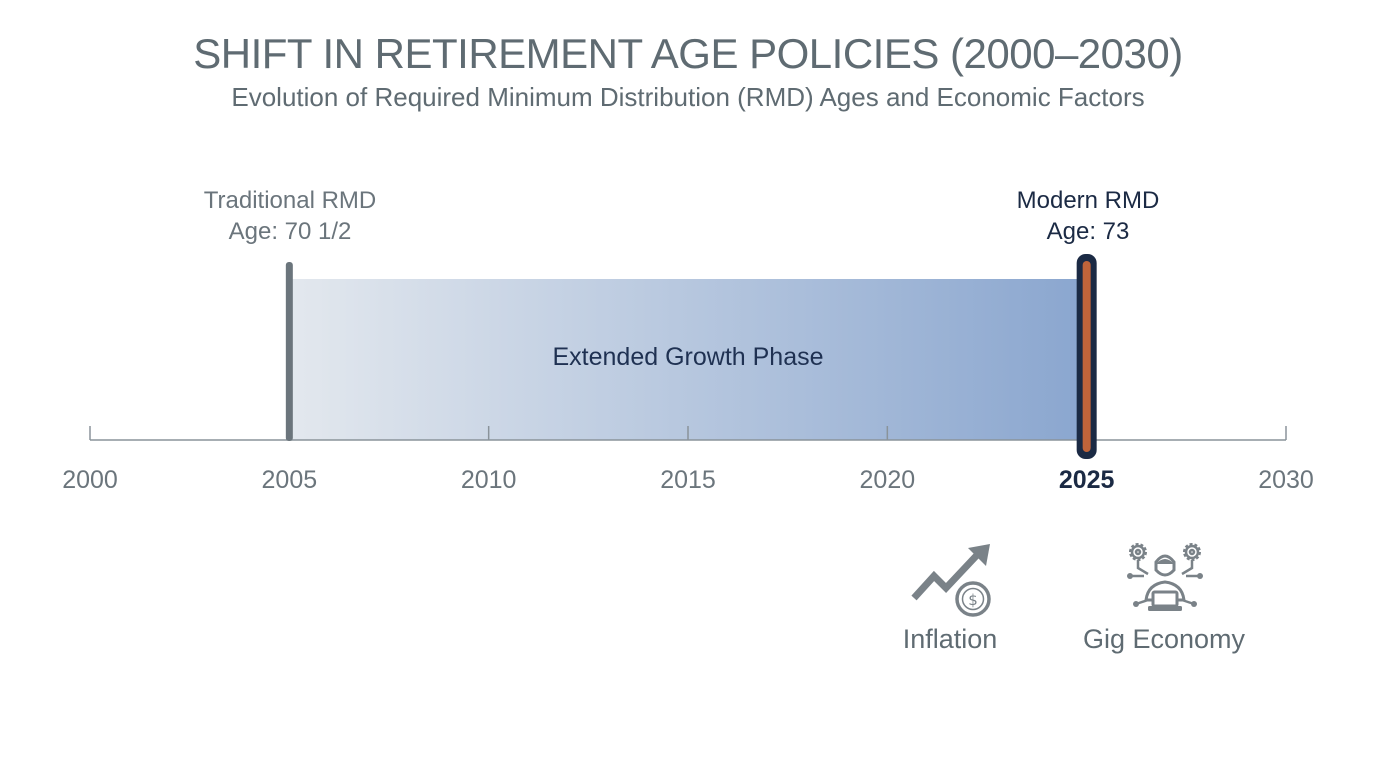 The width and height of the screenshot is (1376, 768). What do you see at coordinates (1088, 200) in the screenshot?
I see `modern-rmd-title: Modern RMD` at bounding box center [1088, 200].